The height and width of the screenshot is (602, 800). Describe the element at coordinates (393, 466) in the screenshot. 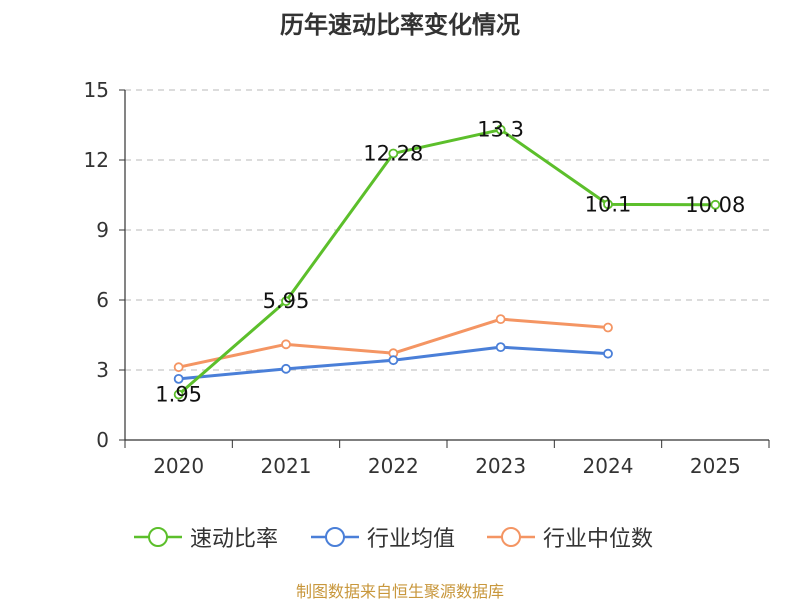

I see `x-tick-label-2022: 2022` at that location.